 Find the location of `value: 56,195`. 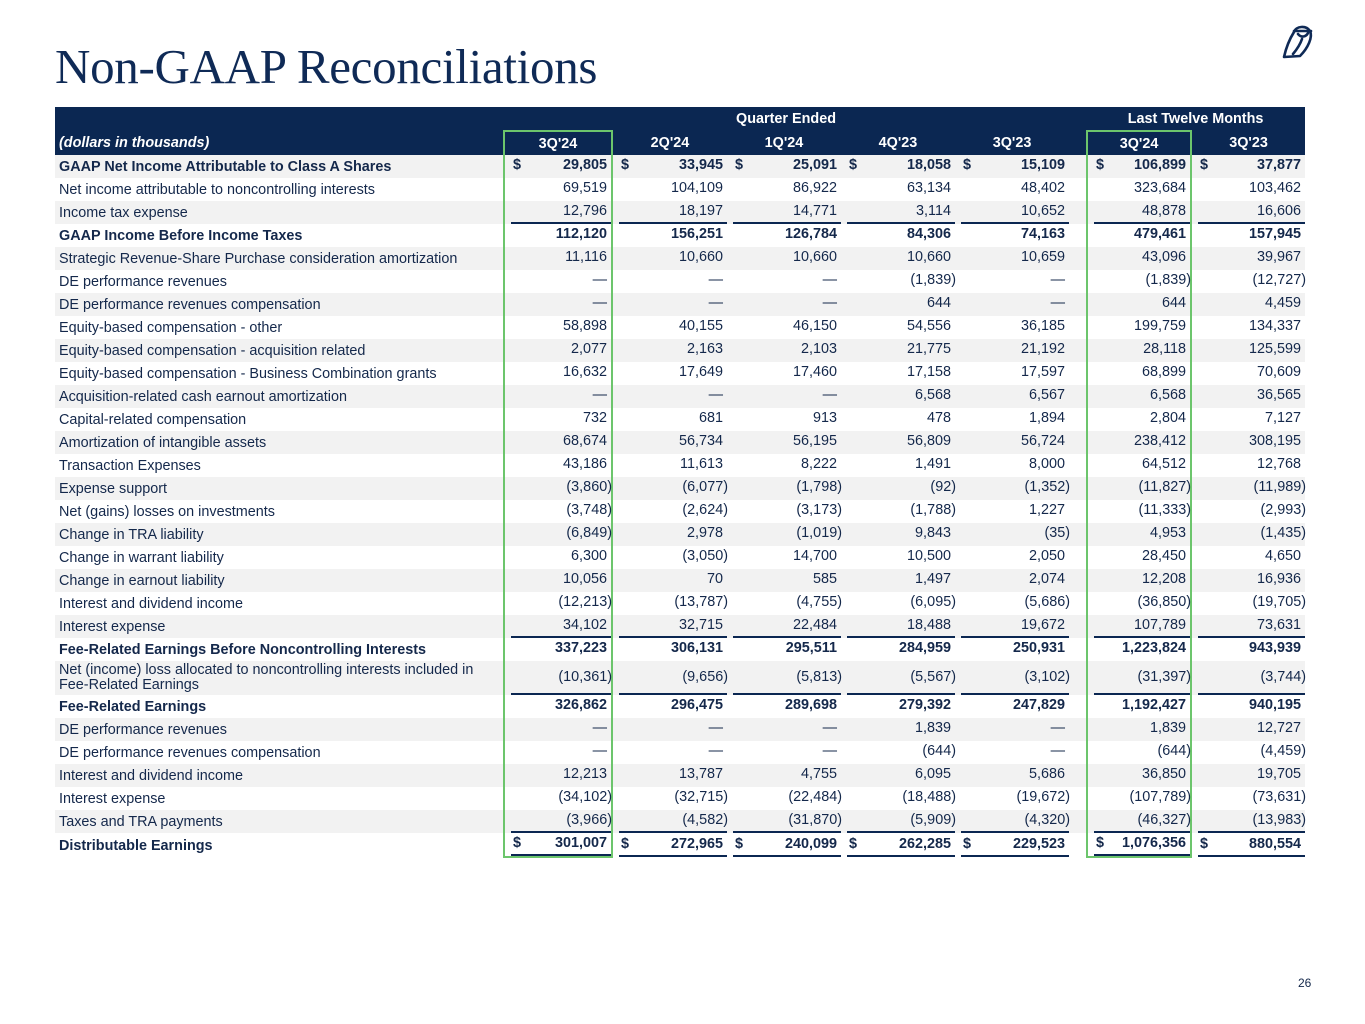

value: 56,195 is located at coordinates (814, 441).